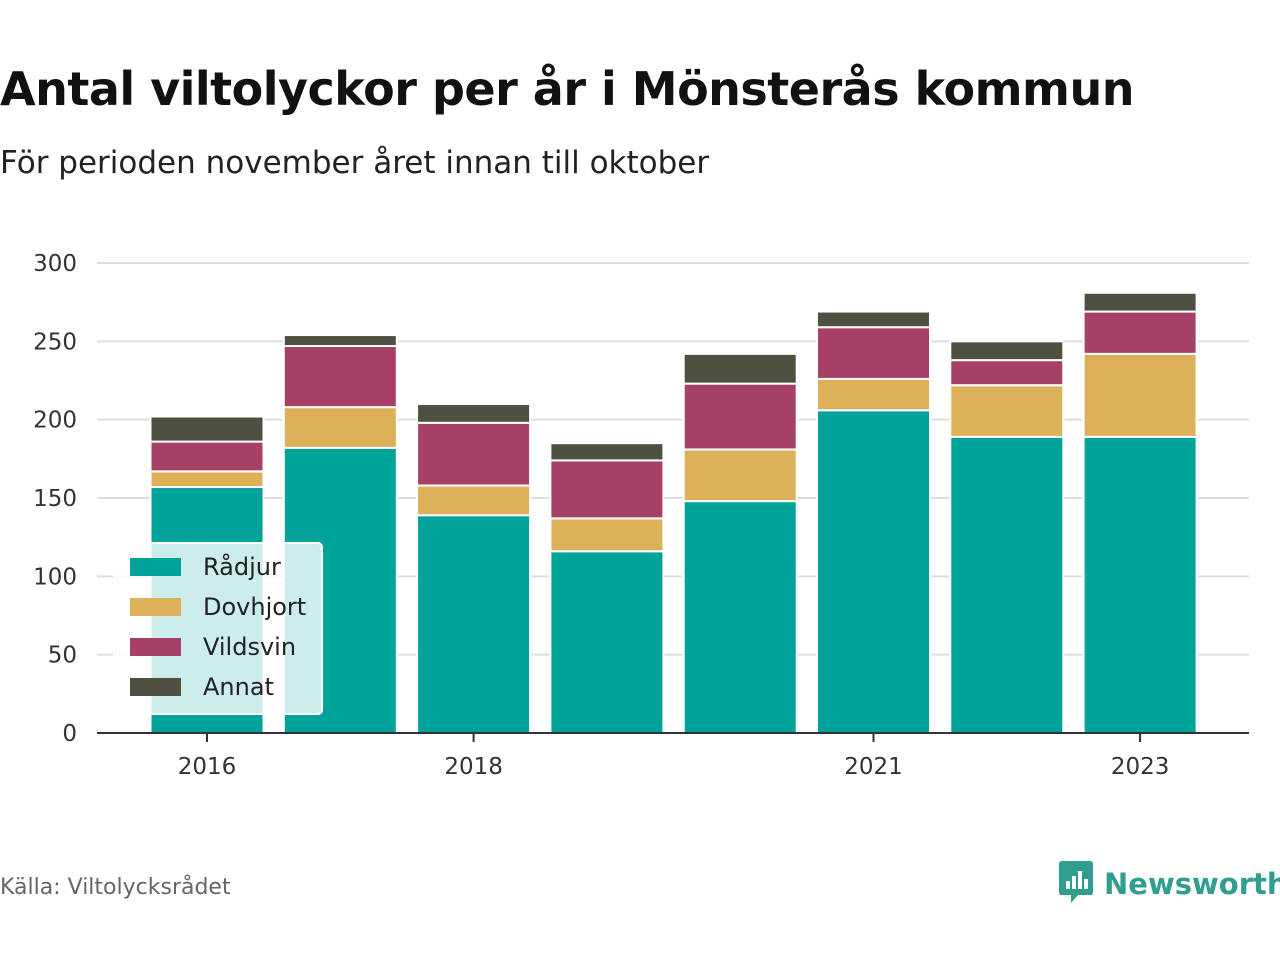 Image resolution: width=1280 pixels, height=960 pixels. I want to click on newsworthy-logo-icon, so click(1076, 884).